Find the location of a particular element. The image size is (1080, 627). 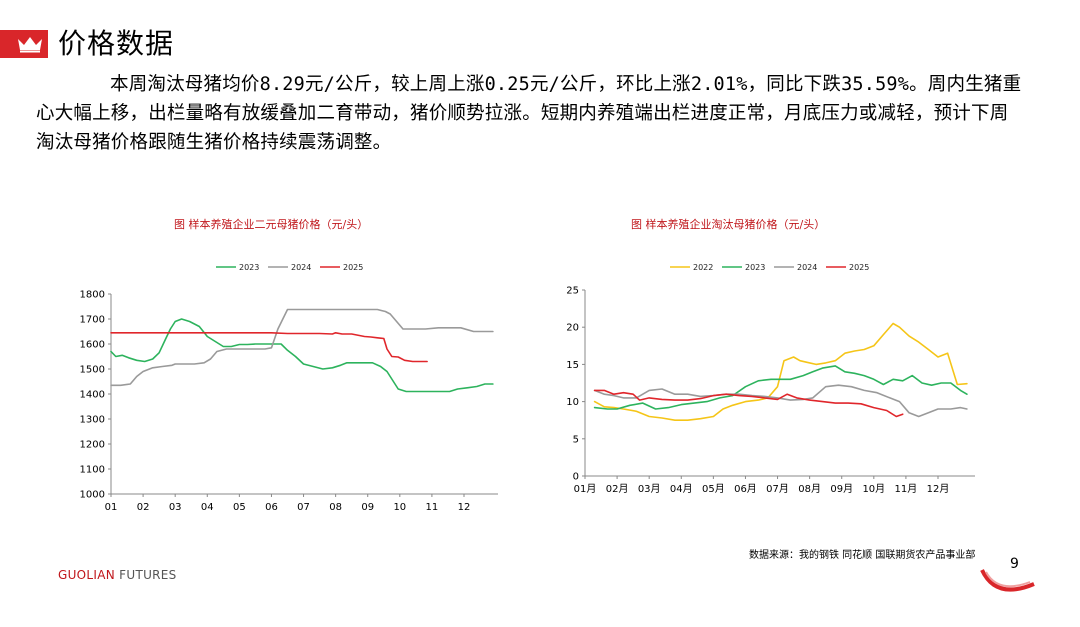

chart-1-xtick-label: 03 is located at coordinates (175, 507).